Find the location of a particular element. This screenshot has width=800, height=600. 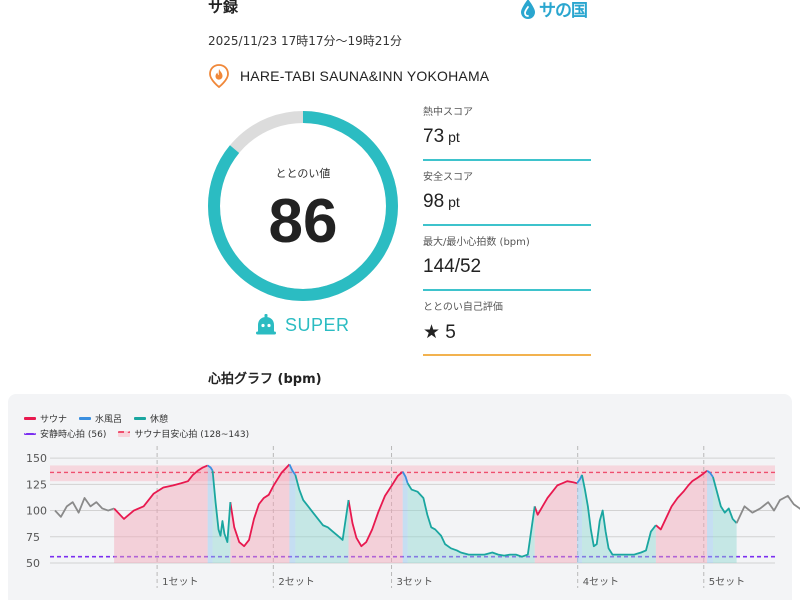

set-label: 2セット is located at coordinates (296, 582).